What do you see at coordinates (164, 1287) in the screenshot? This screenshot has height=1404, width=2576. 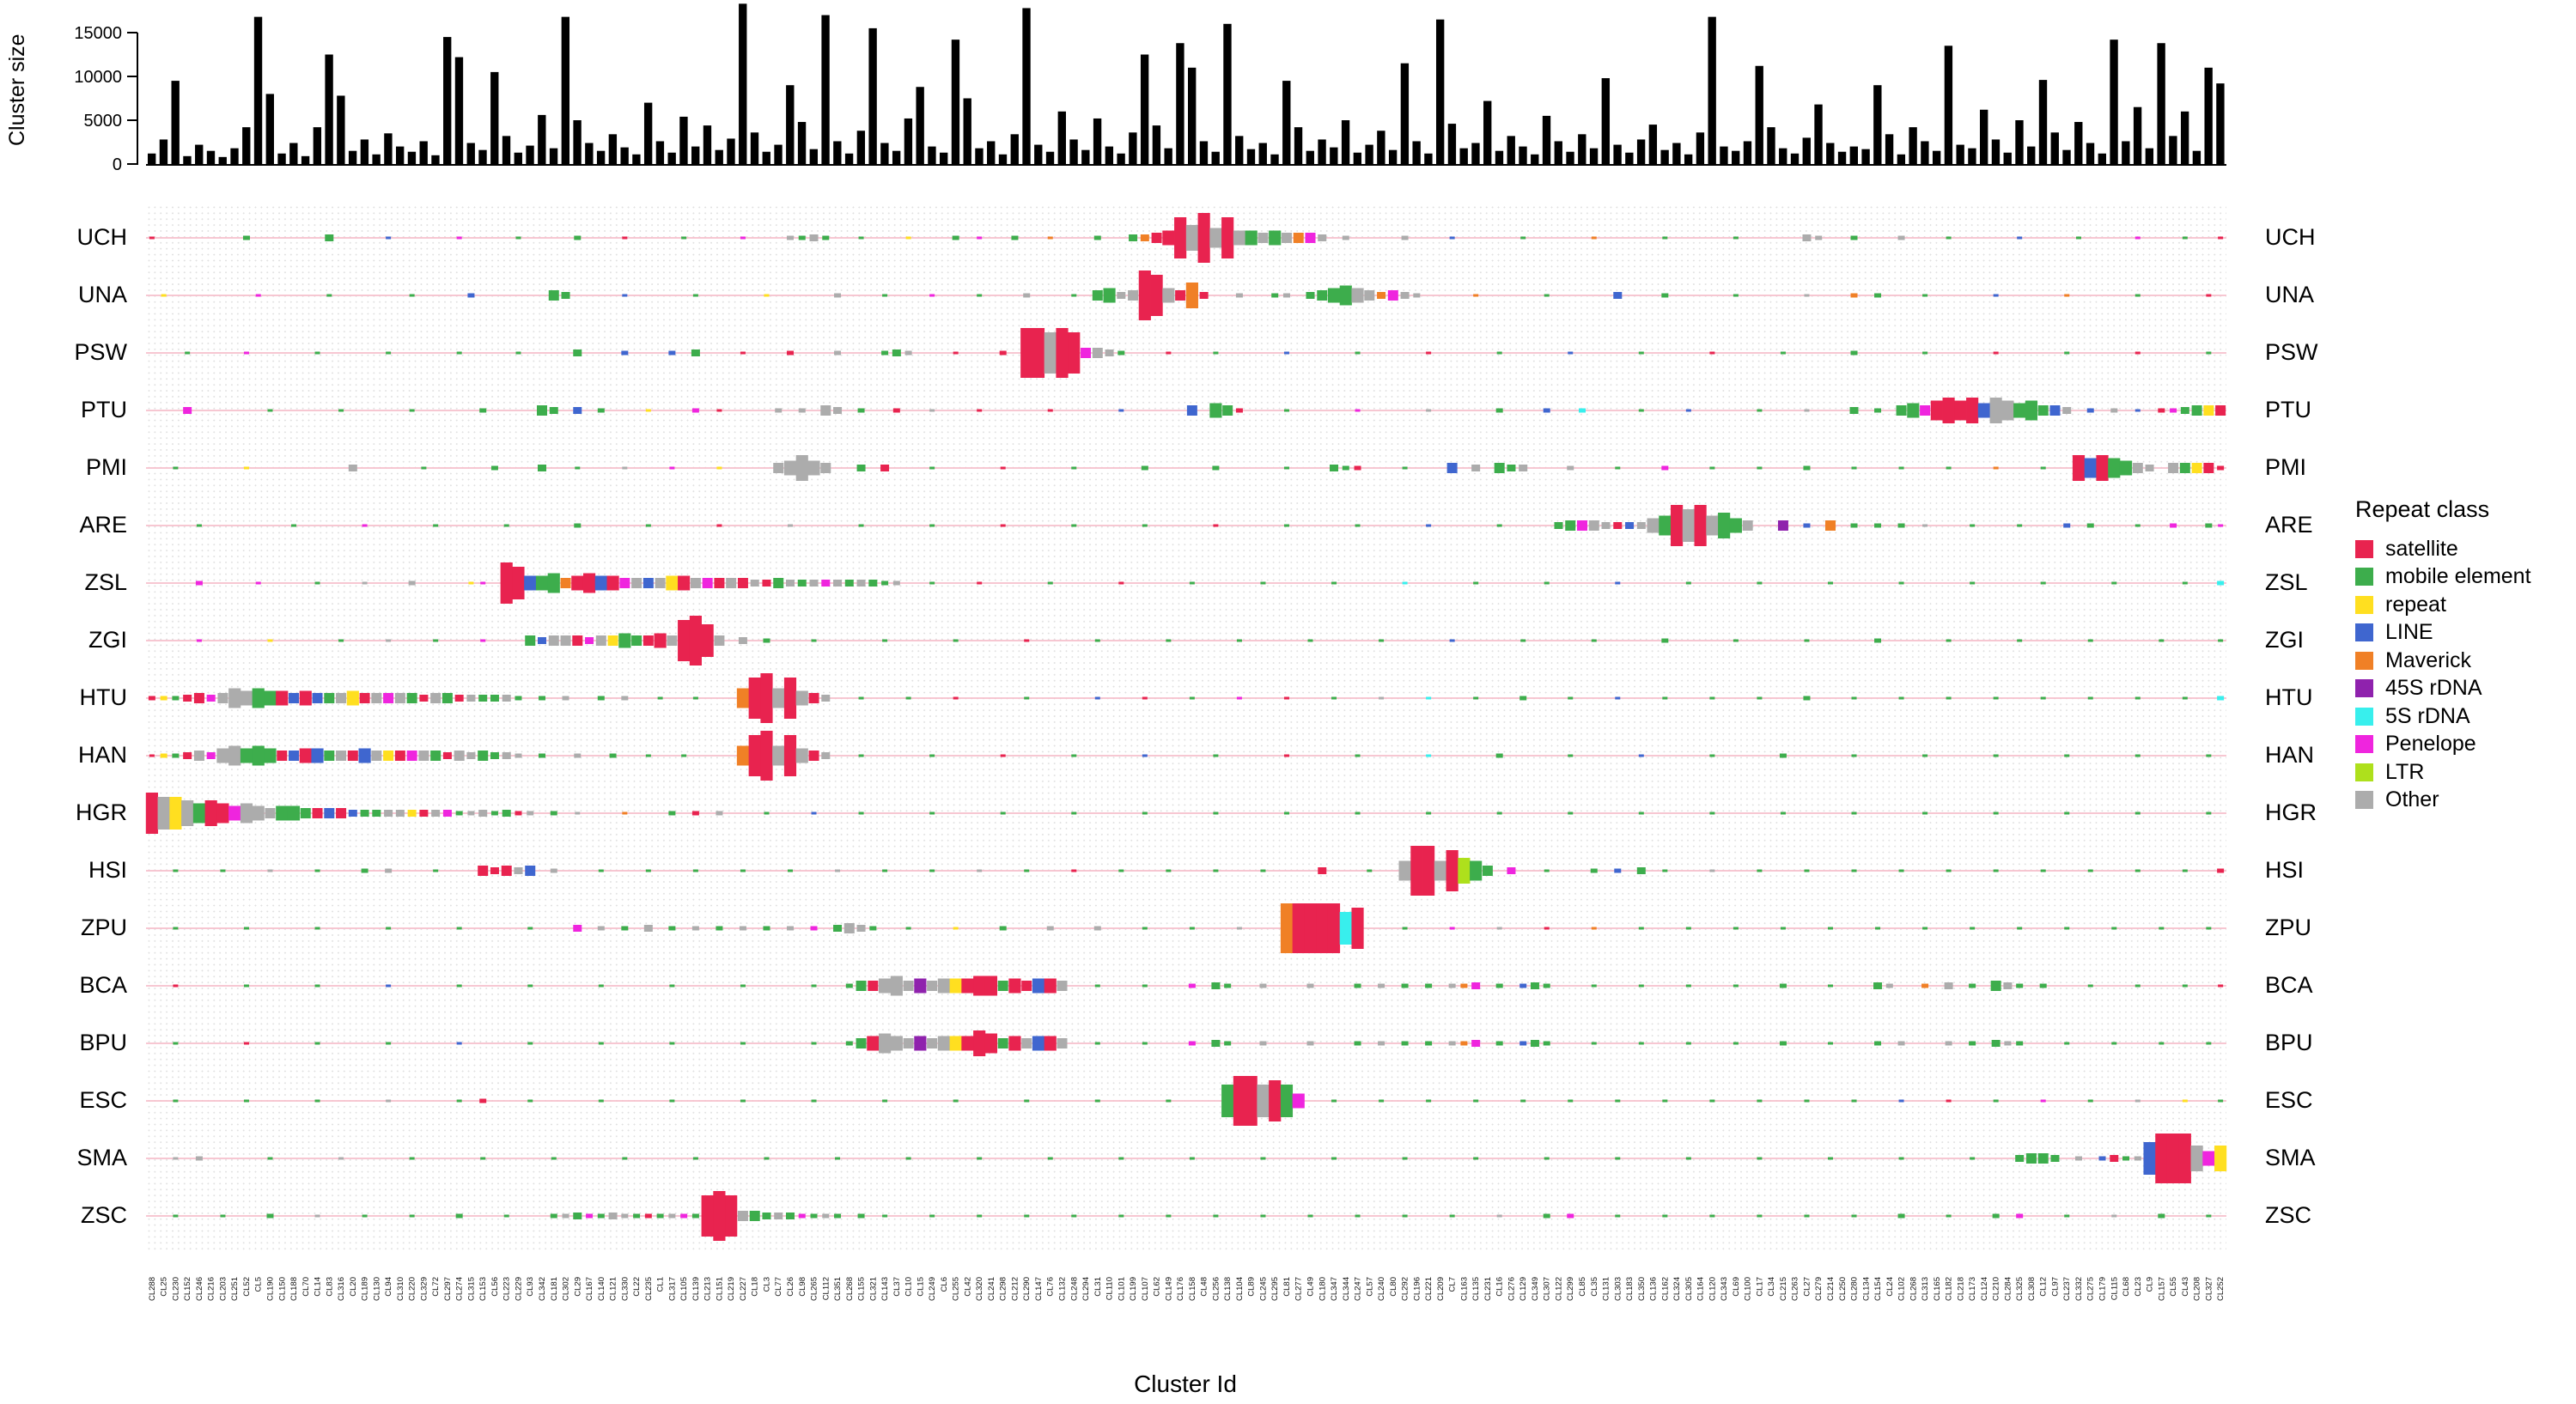 I see `x-tick-label: CL25` at bounding box center [164, 1287].